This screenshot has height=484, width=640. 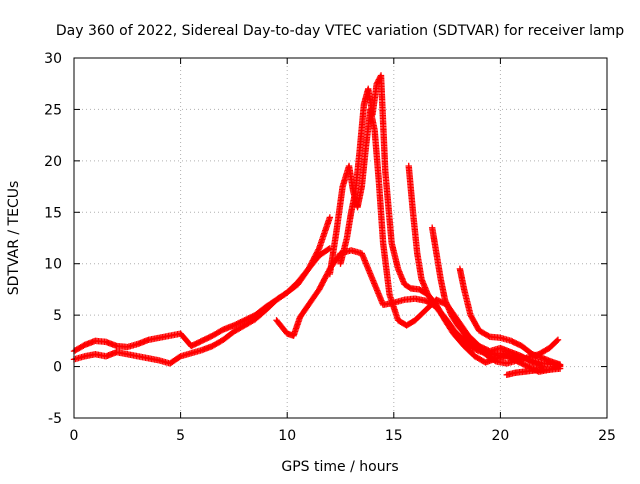 I want to click on x-tick-label: 10, so click(x=287, y=436).